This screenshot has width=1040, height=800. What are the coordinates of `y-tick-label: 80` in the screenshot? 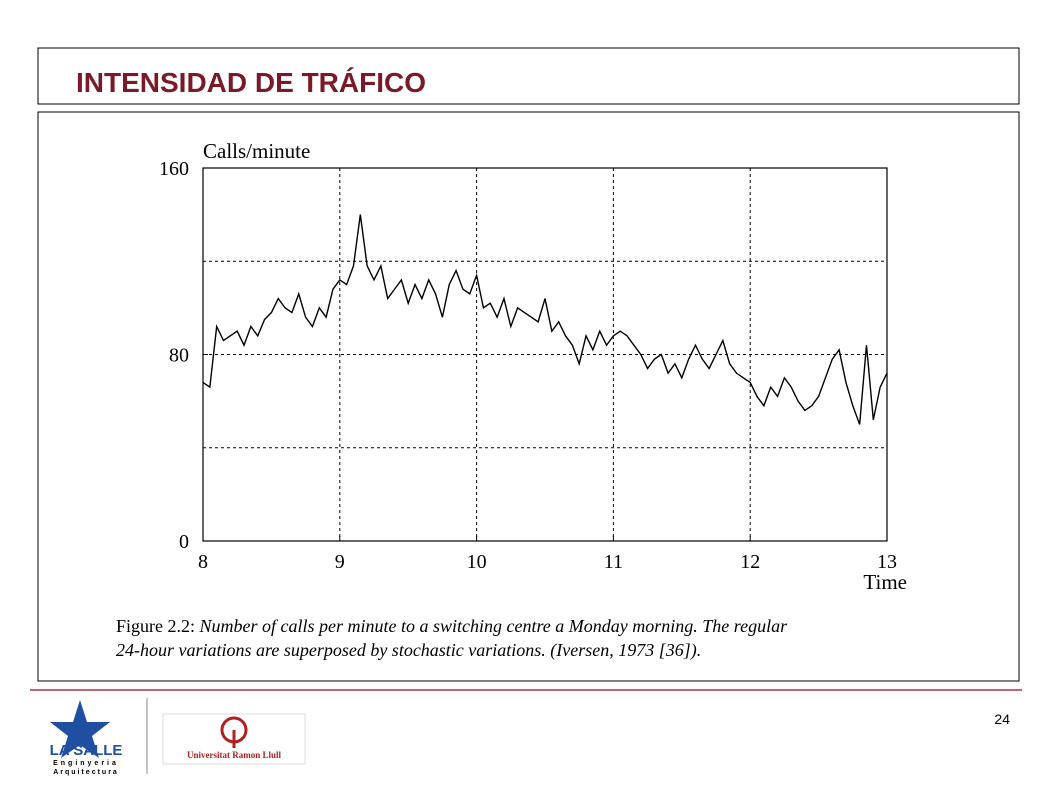 It's located at (179, 356).